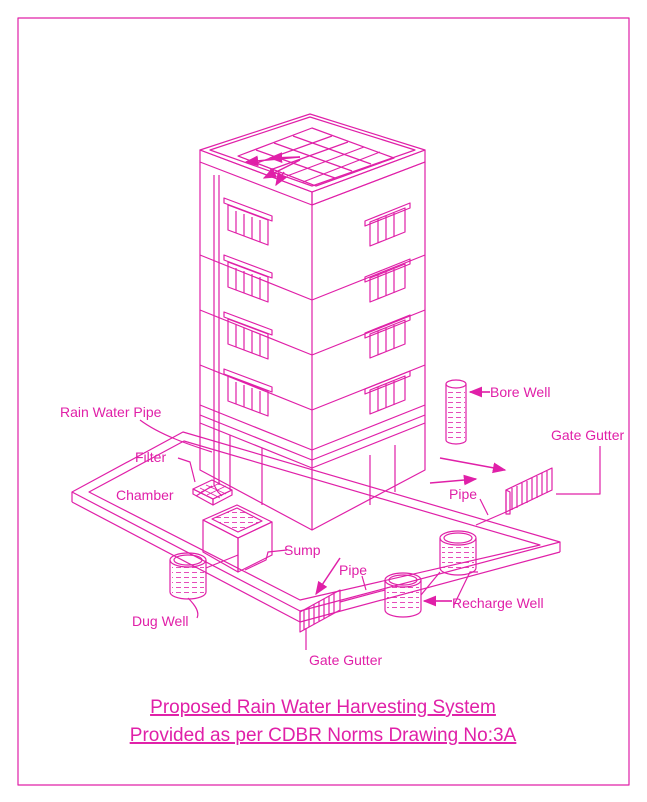 The image size is (647, 802). Describe the element at coordinates (145, 495) in the screenshot. I see `label-chamber: Chamber` at that location.